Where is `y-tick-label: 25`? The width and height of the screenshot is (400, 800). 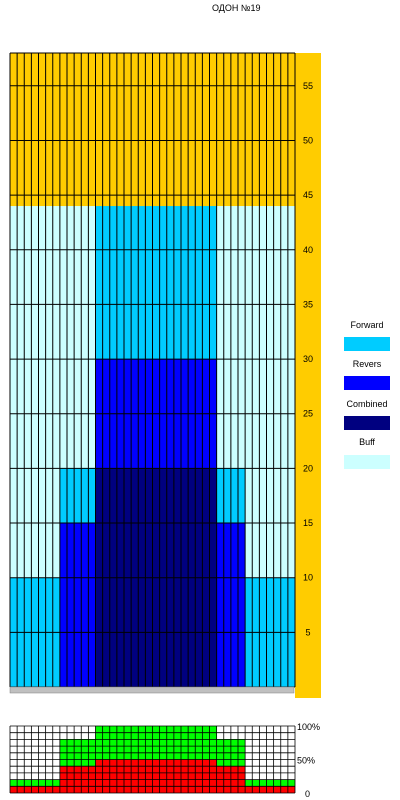 y-tick-label: 25 is located at coordinates (308, 414).